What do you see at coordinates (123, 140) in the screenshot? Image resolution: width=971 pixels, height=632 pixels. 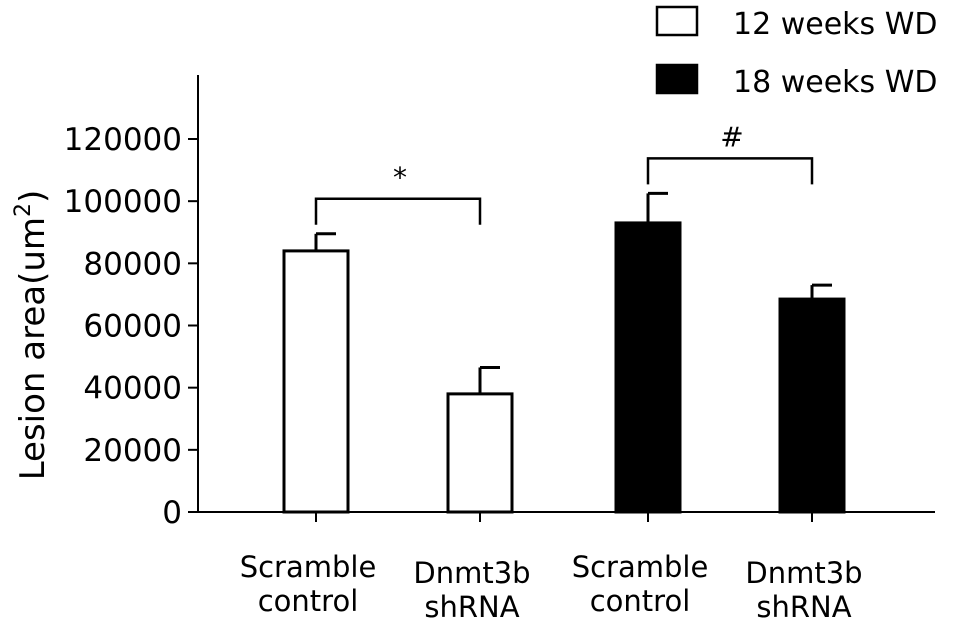 I see `y-tick-label: 120000` at bounding box center [123, 140].